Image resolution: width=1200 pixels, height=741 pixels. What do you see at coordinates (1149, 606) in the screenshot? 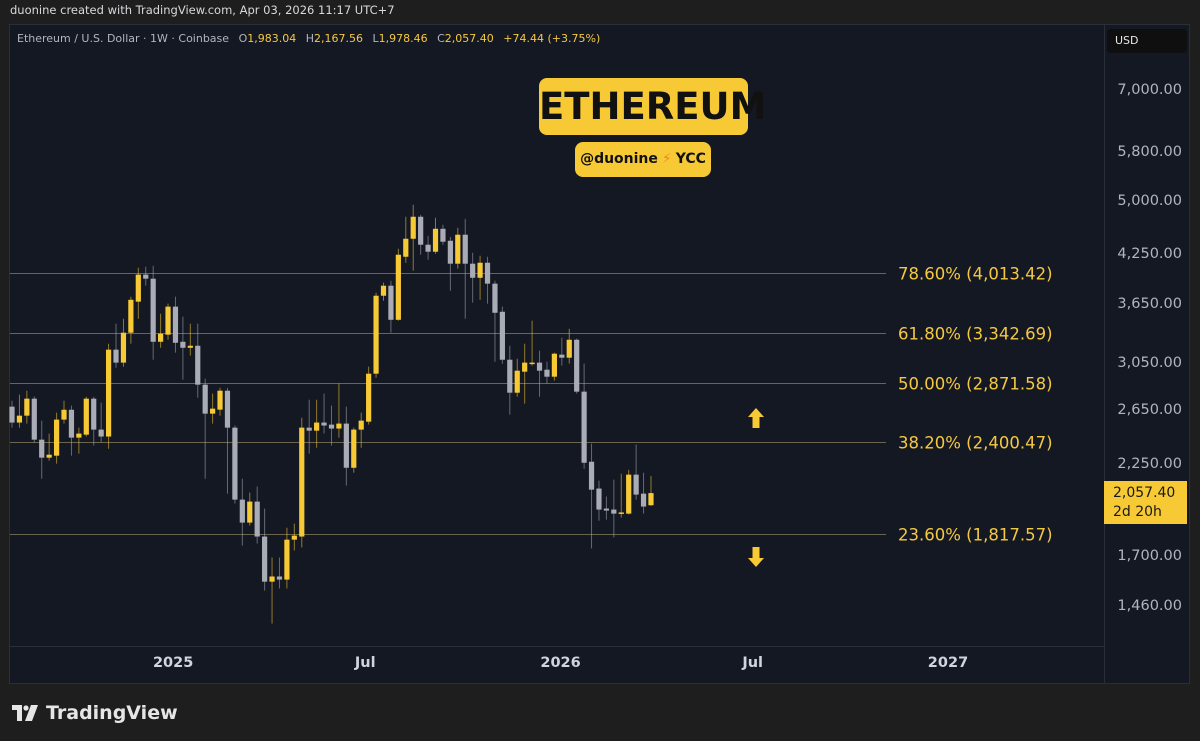
I see `price-tick-label: 1,460.00` at bounding box center [1149, 606].